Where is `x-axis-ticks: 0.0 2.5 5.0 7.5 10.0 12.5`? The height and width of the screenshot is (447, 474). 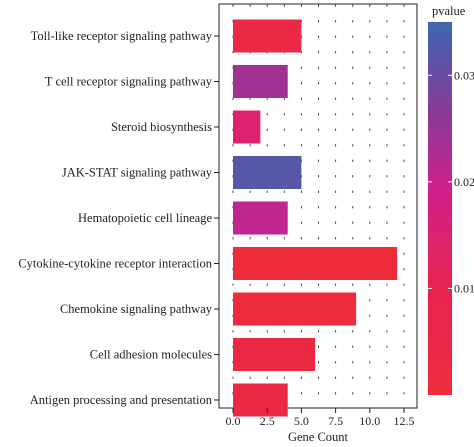
x-axis-ticks: 0.0 2.5 5.0 7.5 10.0 12.5 is located at coordinates (320, 418).